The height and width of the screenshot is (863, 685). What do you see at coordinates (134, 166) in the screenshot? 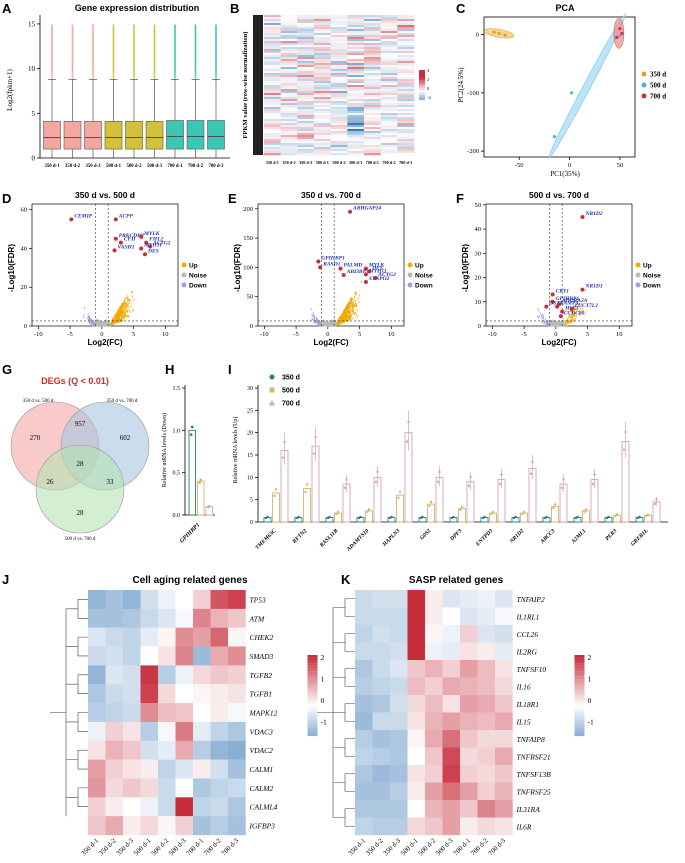
I see `x-tick-label: 500 d-2` at bounding box center [134, 166].